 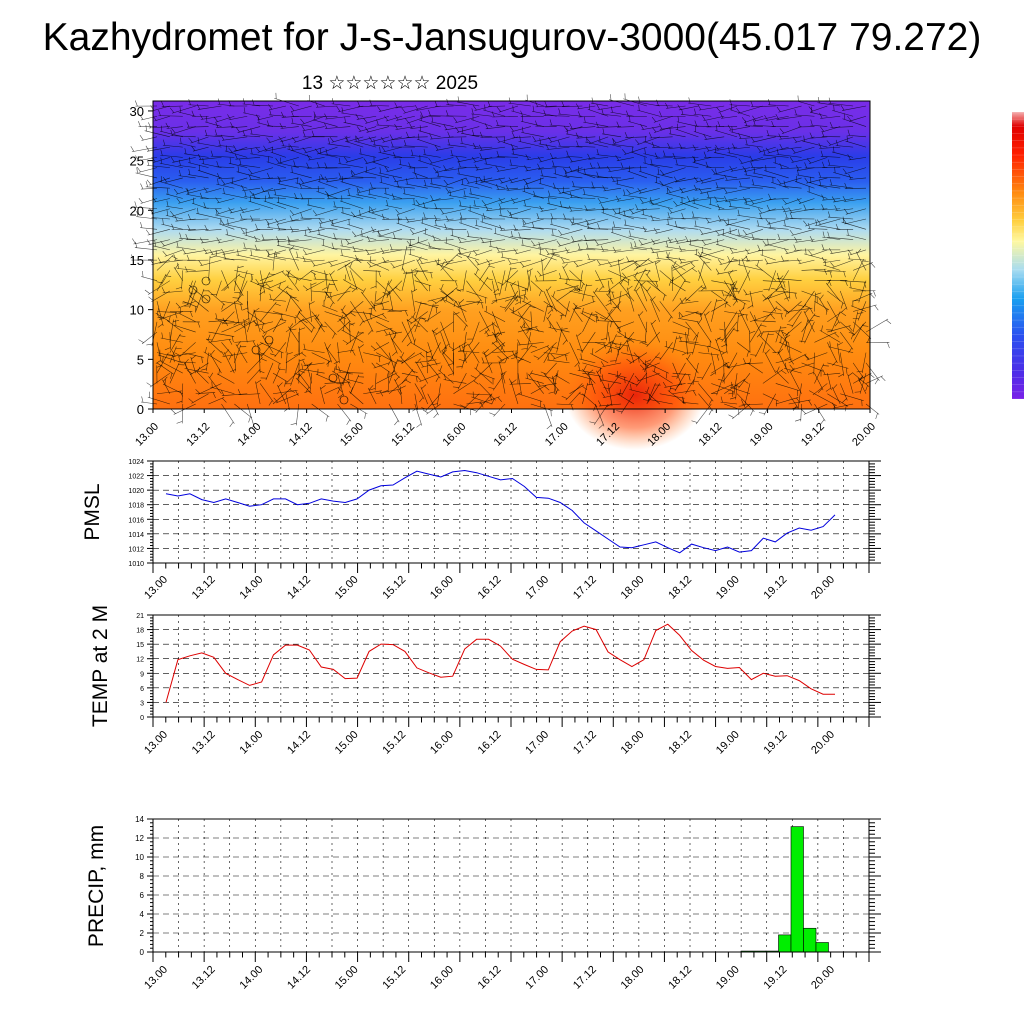 I want to click on colorbar-divisions, so click(x=1018, y=255).